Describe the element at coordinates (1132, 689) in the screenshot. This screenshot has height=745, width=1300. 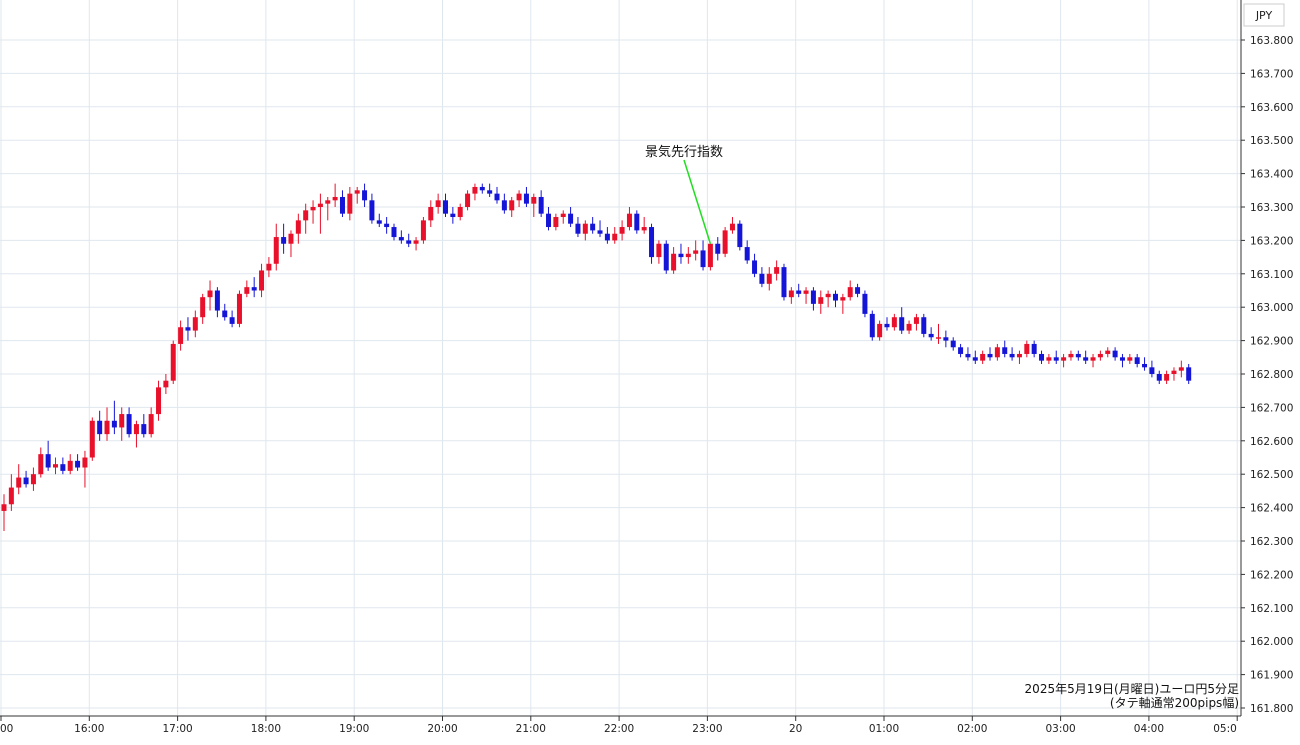
I see `caption-line-1: 2025年5月19日(月曜日)ユーロ円5分足` at that location.